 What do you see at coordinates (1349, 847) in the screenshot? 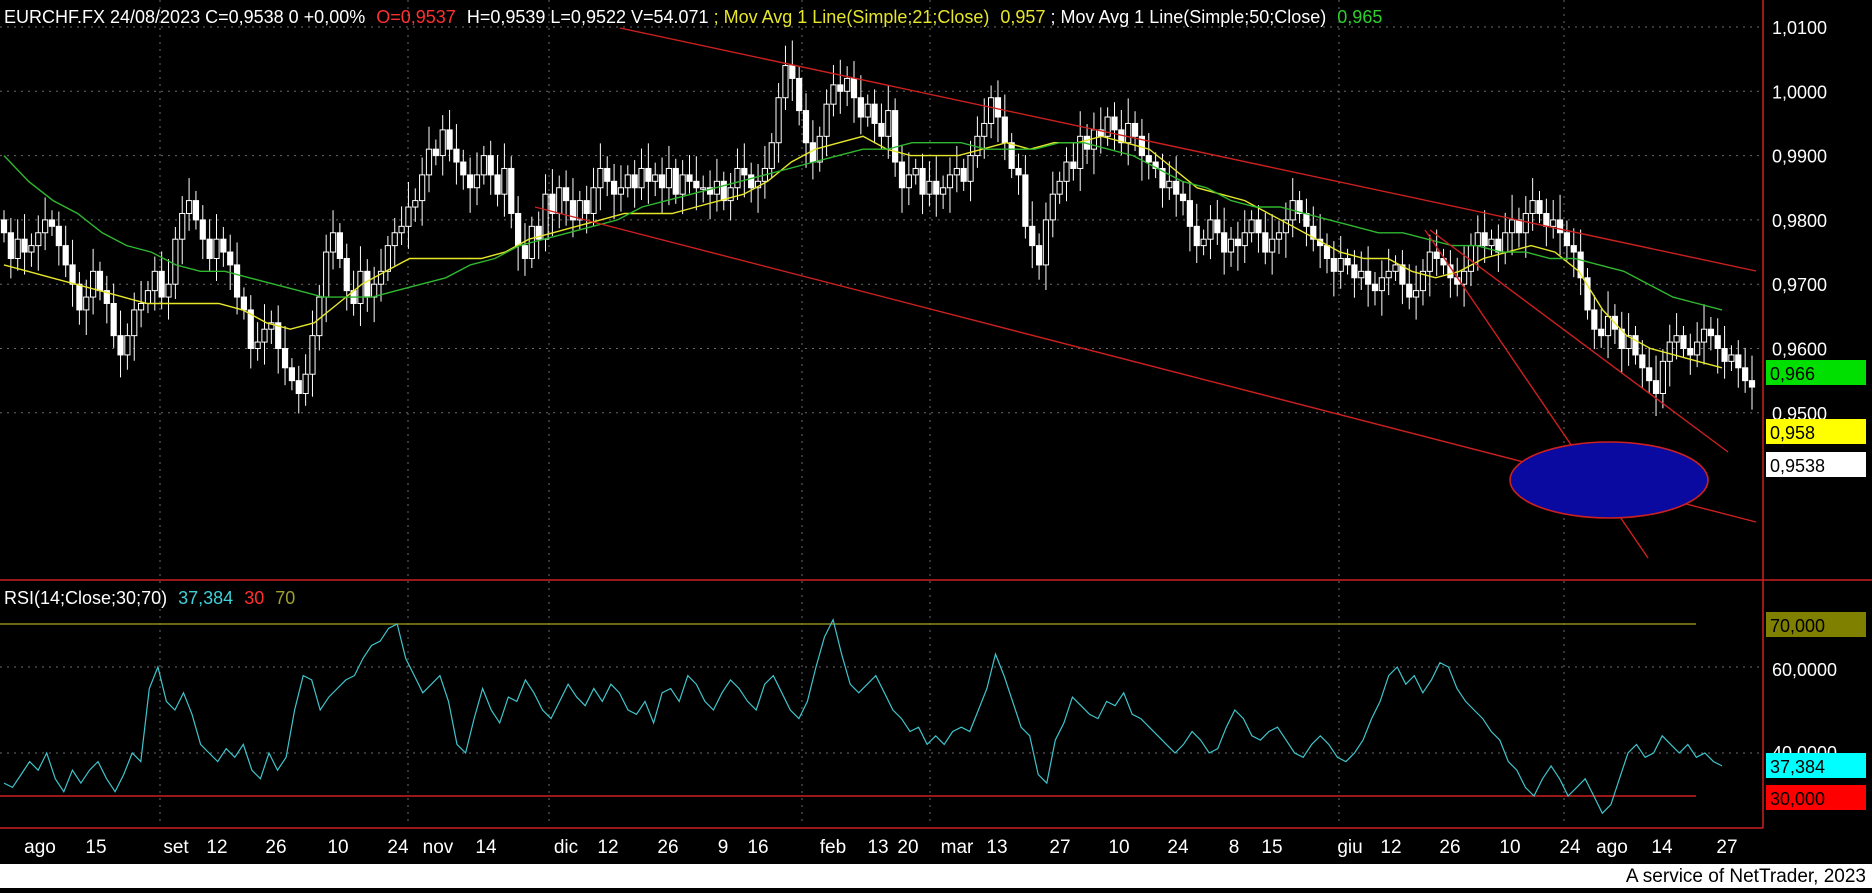
I see `time-tick-label: giu` at bounding box center [1349, 847].